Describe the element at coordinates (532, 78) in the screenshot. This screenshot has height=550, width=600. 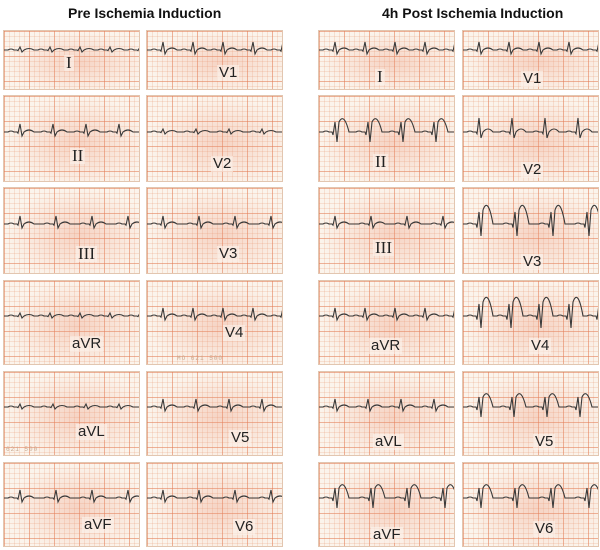
I see `post-lead-V1-label: V1` at that location.